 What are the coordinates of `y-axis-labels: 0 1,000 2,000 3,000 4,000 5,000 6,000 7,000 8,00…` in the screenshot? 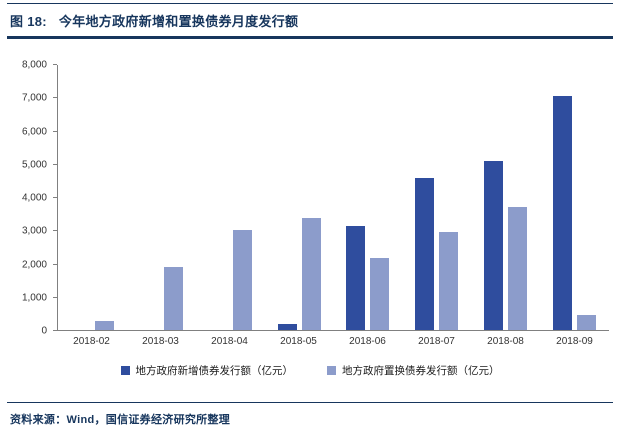 It's located at (32, 198).